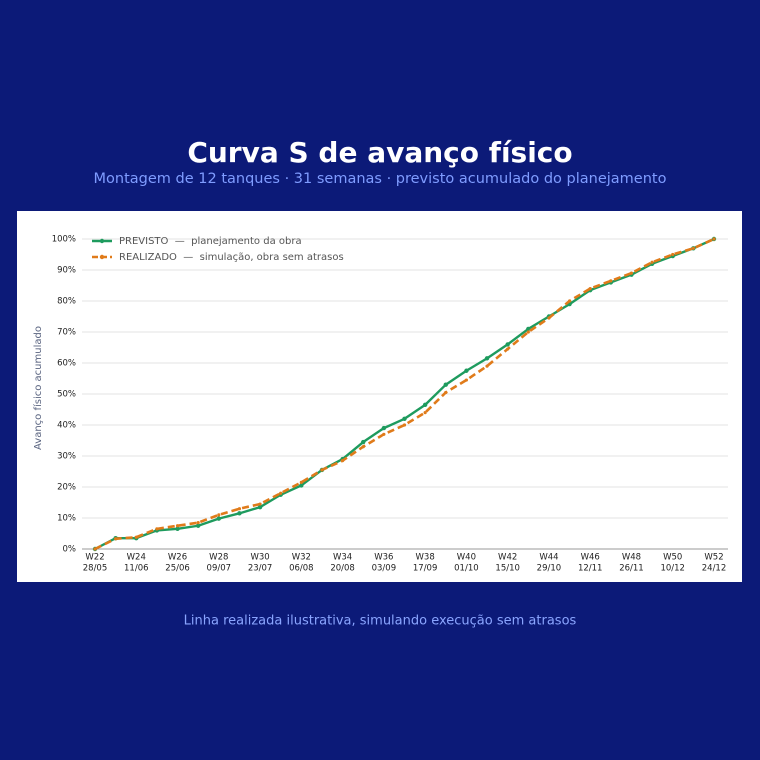 Image resolution: width=760 pixels, height=760 pixels. Describe the element at coordinates (548, 558) in the screenshot. I see `x-tick-label: W44` at that location.